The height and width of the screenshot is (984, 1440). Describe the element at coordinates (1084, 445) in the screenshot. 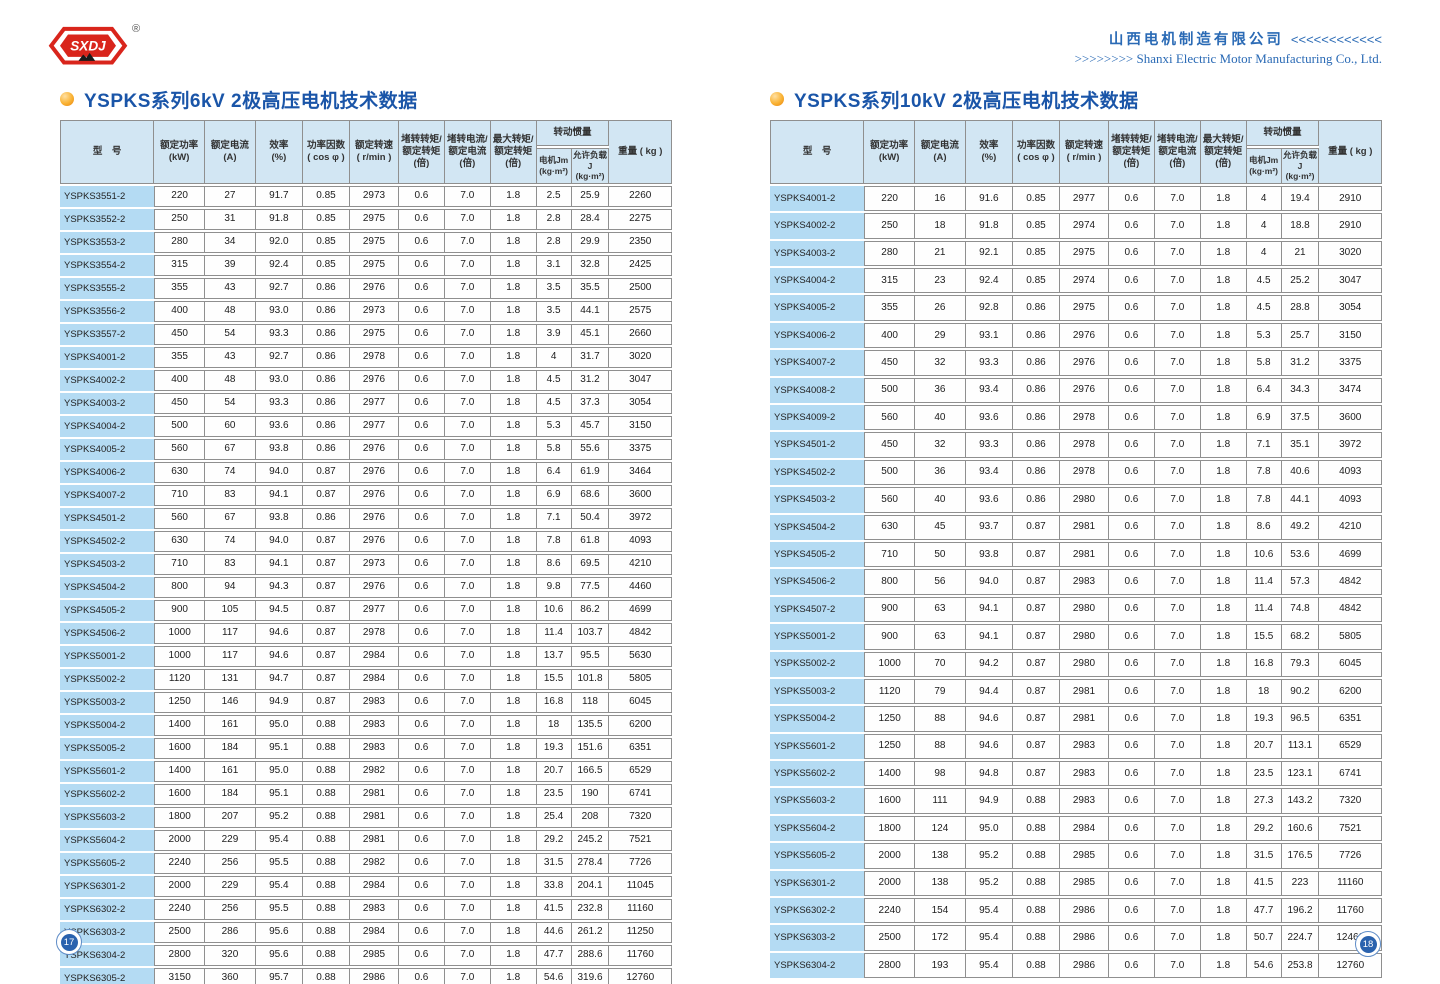

I see `value-cell: 2978` at that location.